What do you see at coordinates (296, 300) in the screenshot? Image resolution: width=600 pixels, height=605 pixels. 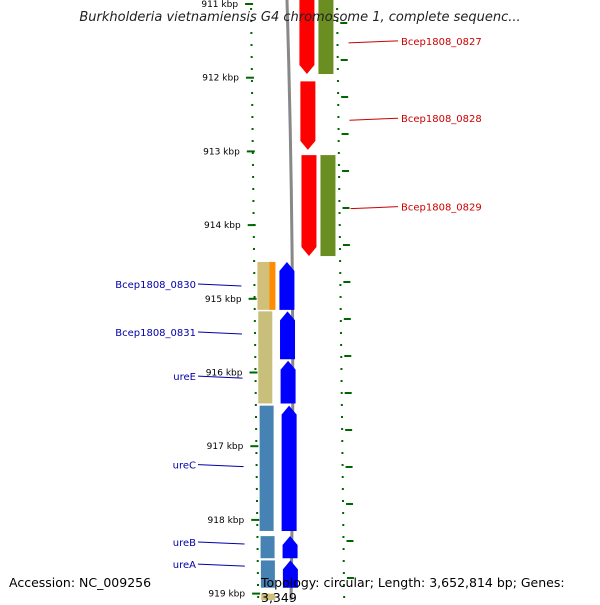 I see `feature-layer` at bounding box center [296, 300].